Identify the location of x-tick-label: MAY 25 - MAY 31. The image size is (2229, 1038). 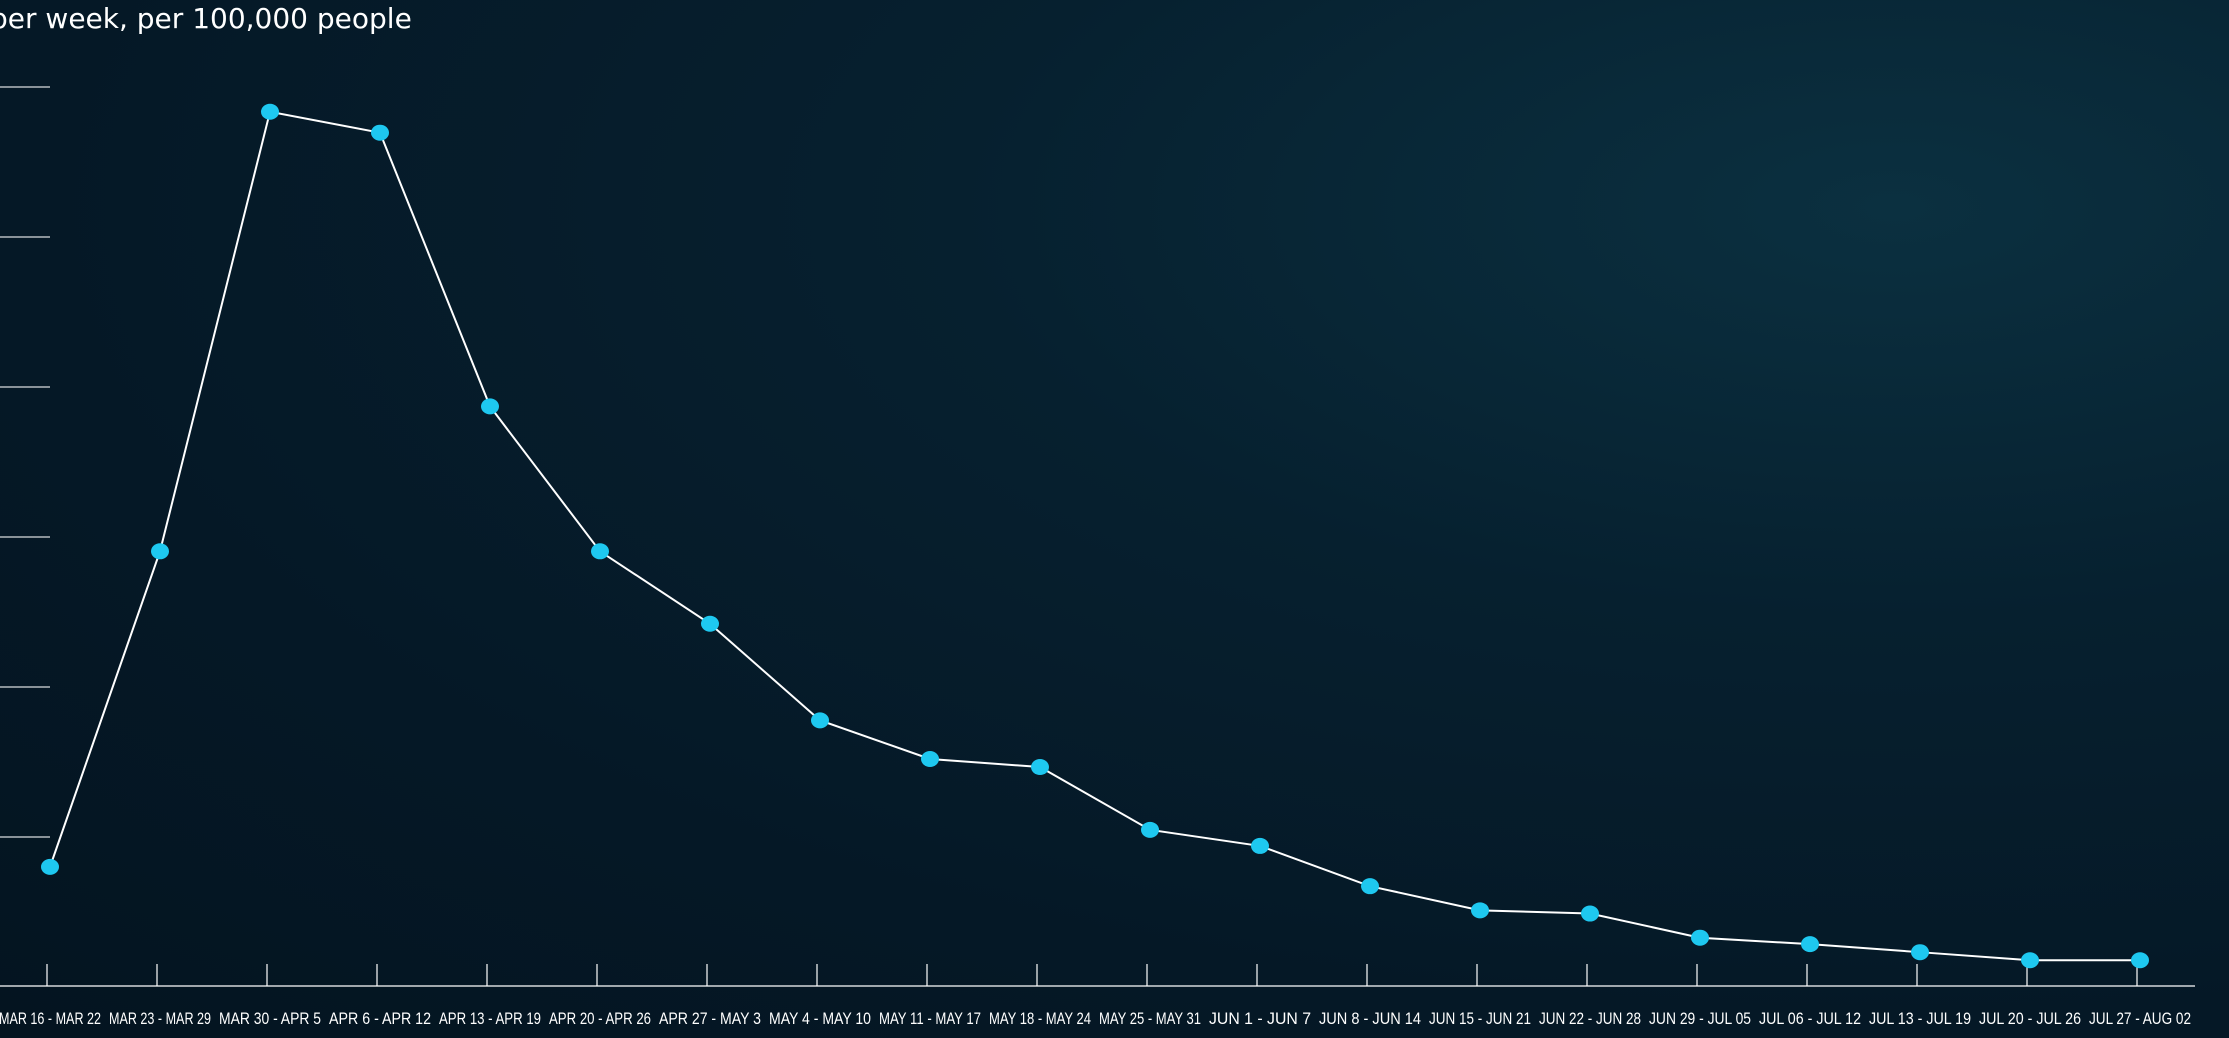
(1150, 1018).